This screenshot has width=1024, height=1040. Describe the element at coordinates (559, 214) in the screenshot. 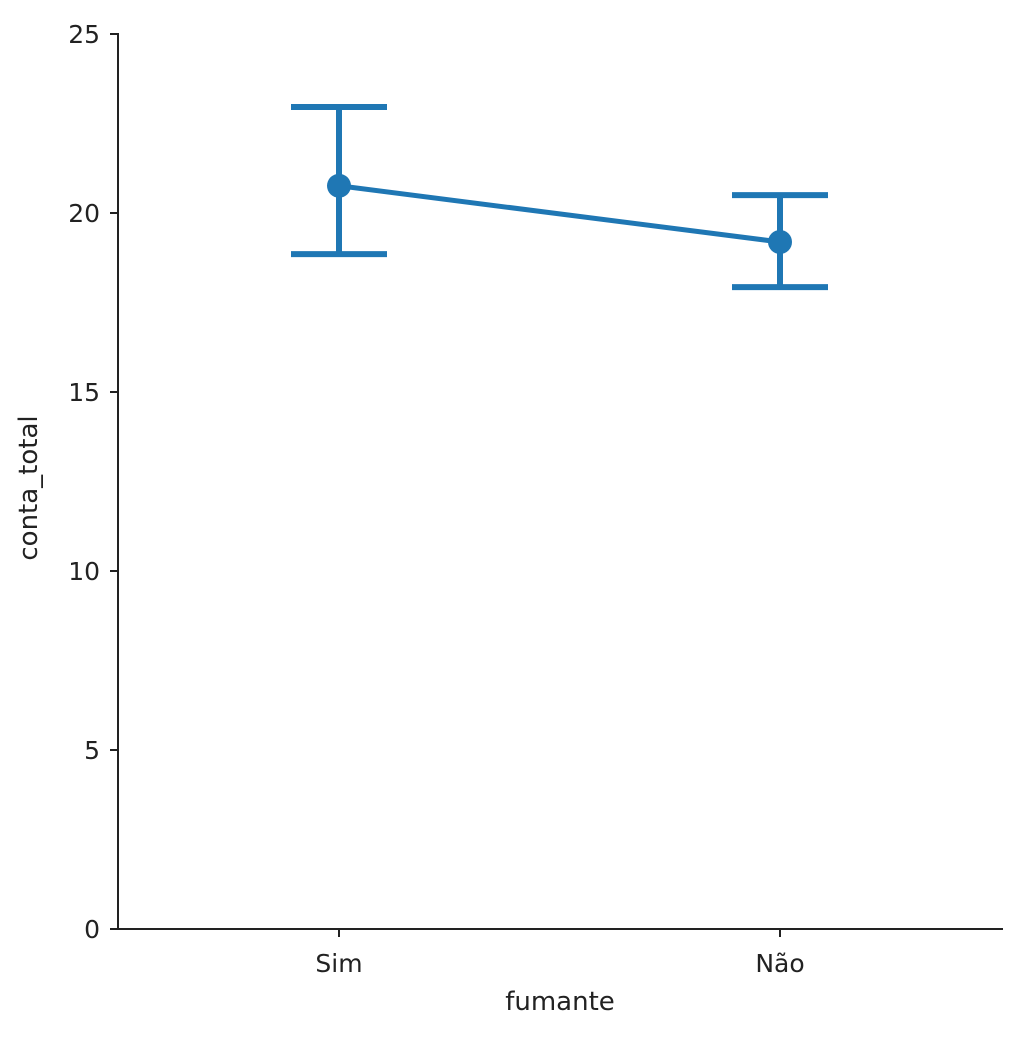

I see `series-line` at that location.